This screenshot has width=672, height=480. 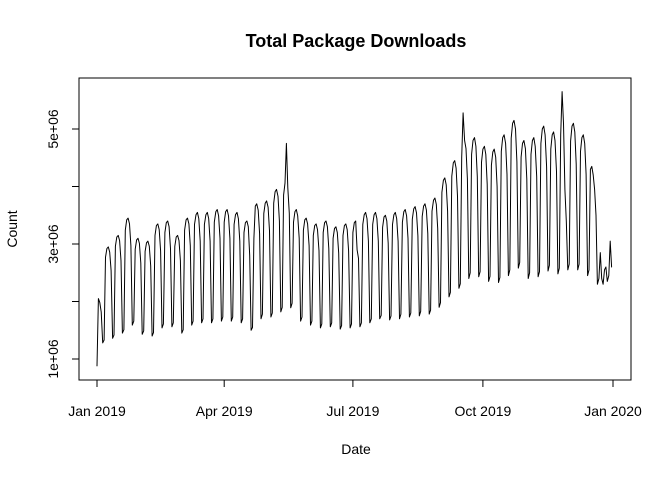 What do you see at coordinates (482, 411) in the screenshot?
I see `x-tick-label: Oct 2019` at bounding box center [482, 411].